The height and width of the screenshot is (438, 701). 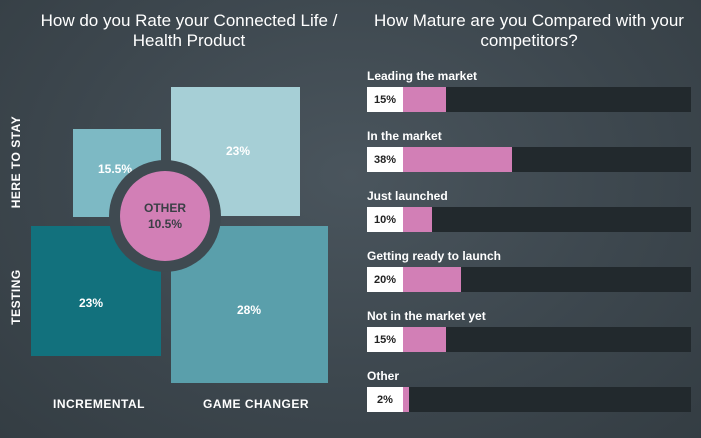 What do you see at coordinates (249, 310) in the screenshot?
I see `quadrant-value: 28%` at bounding box center [249, 310].